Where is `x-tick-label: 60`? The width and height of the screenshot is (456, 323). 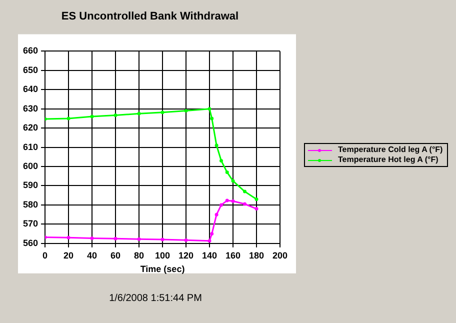
x-tick-label: 60 is located at coordinates (115, 255).